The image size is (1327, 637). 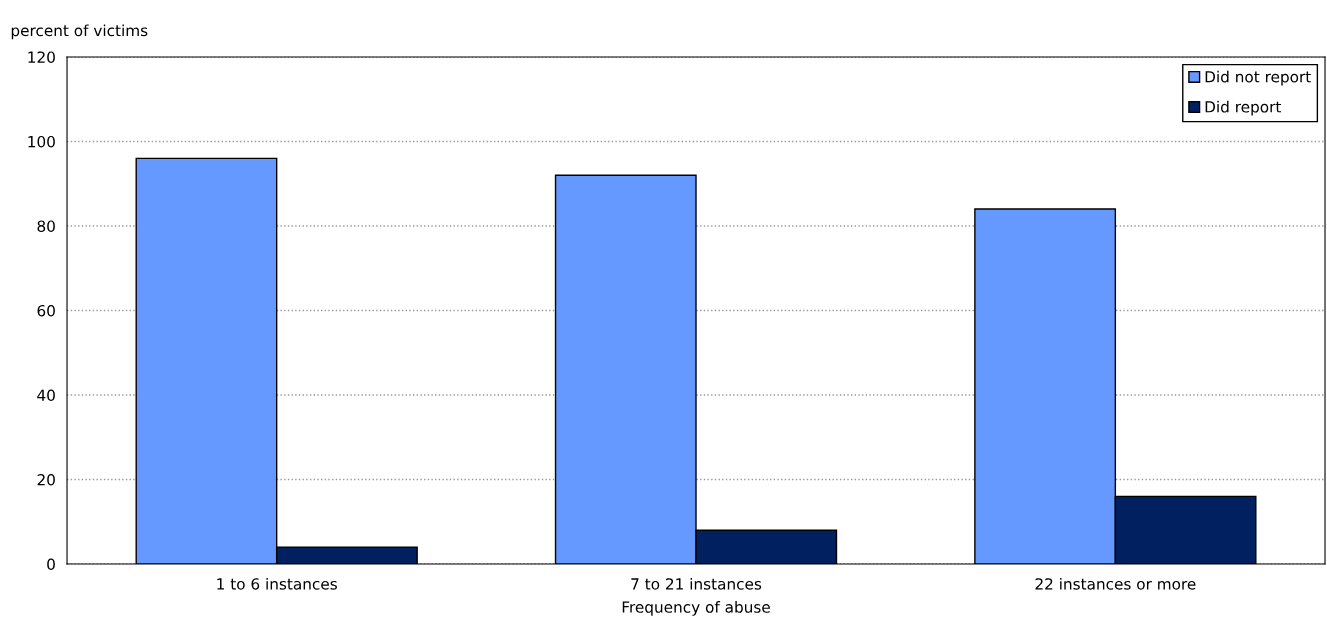 What do you see at coordinates (41, 141) in the screenshot?
I see `y-tick-label: 100` at bounding box center [41, 141].